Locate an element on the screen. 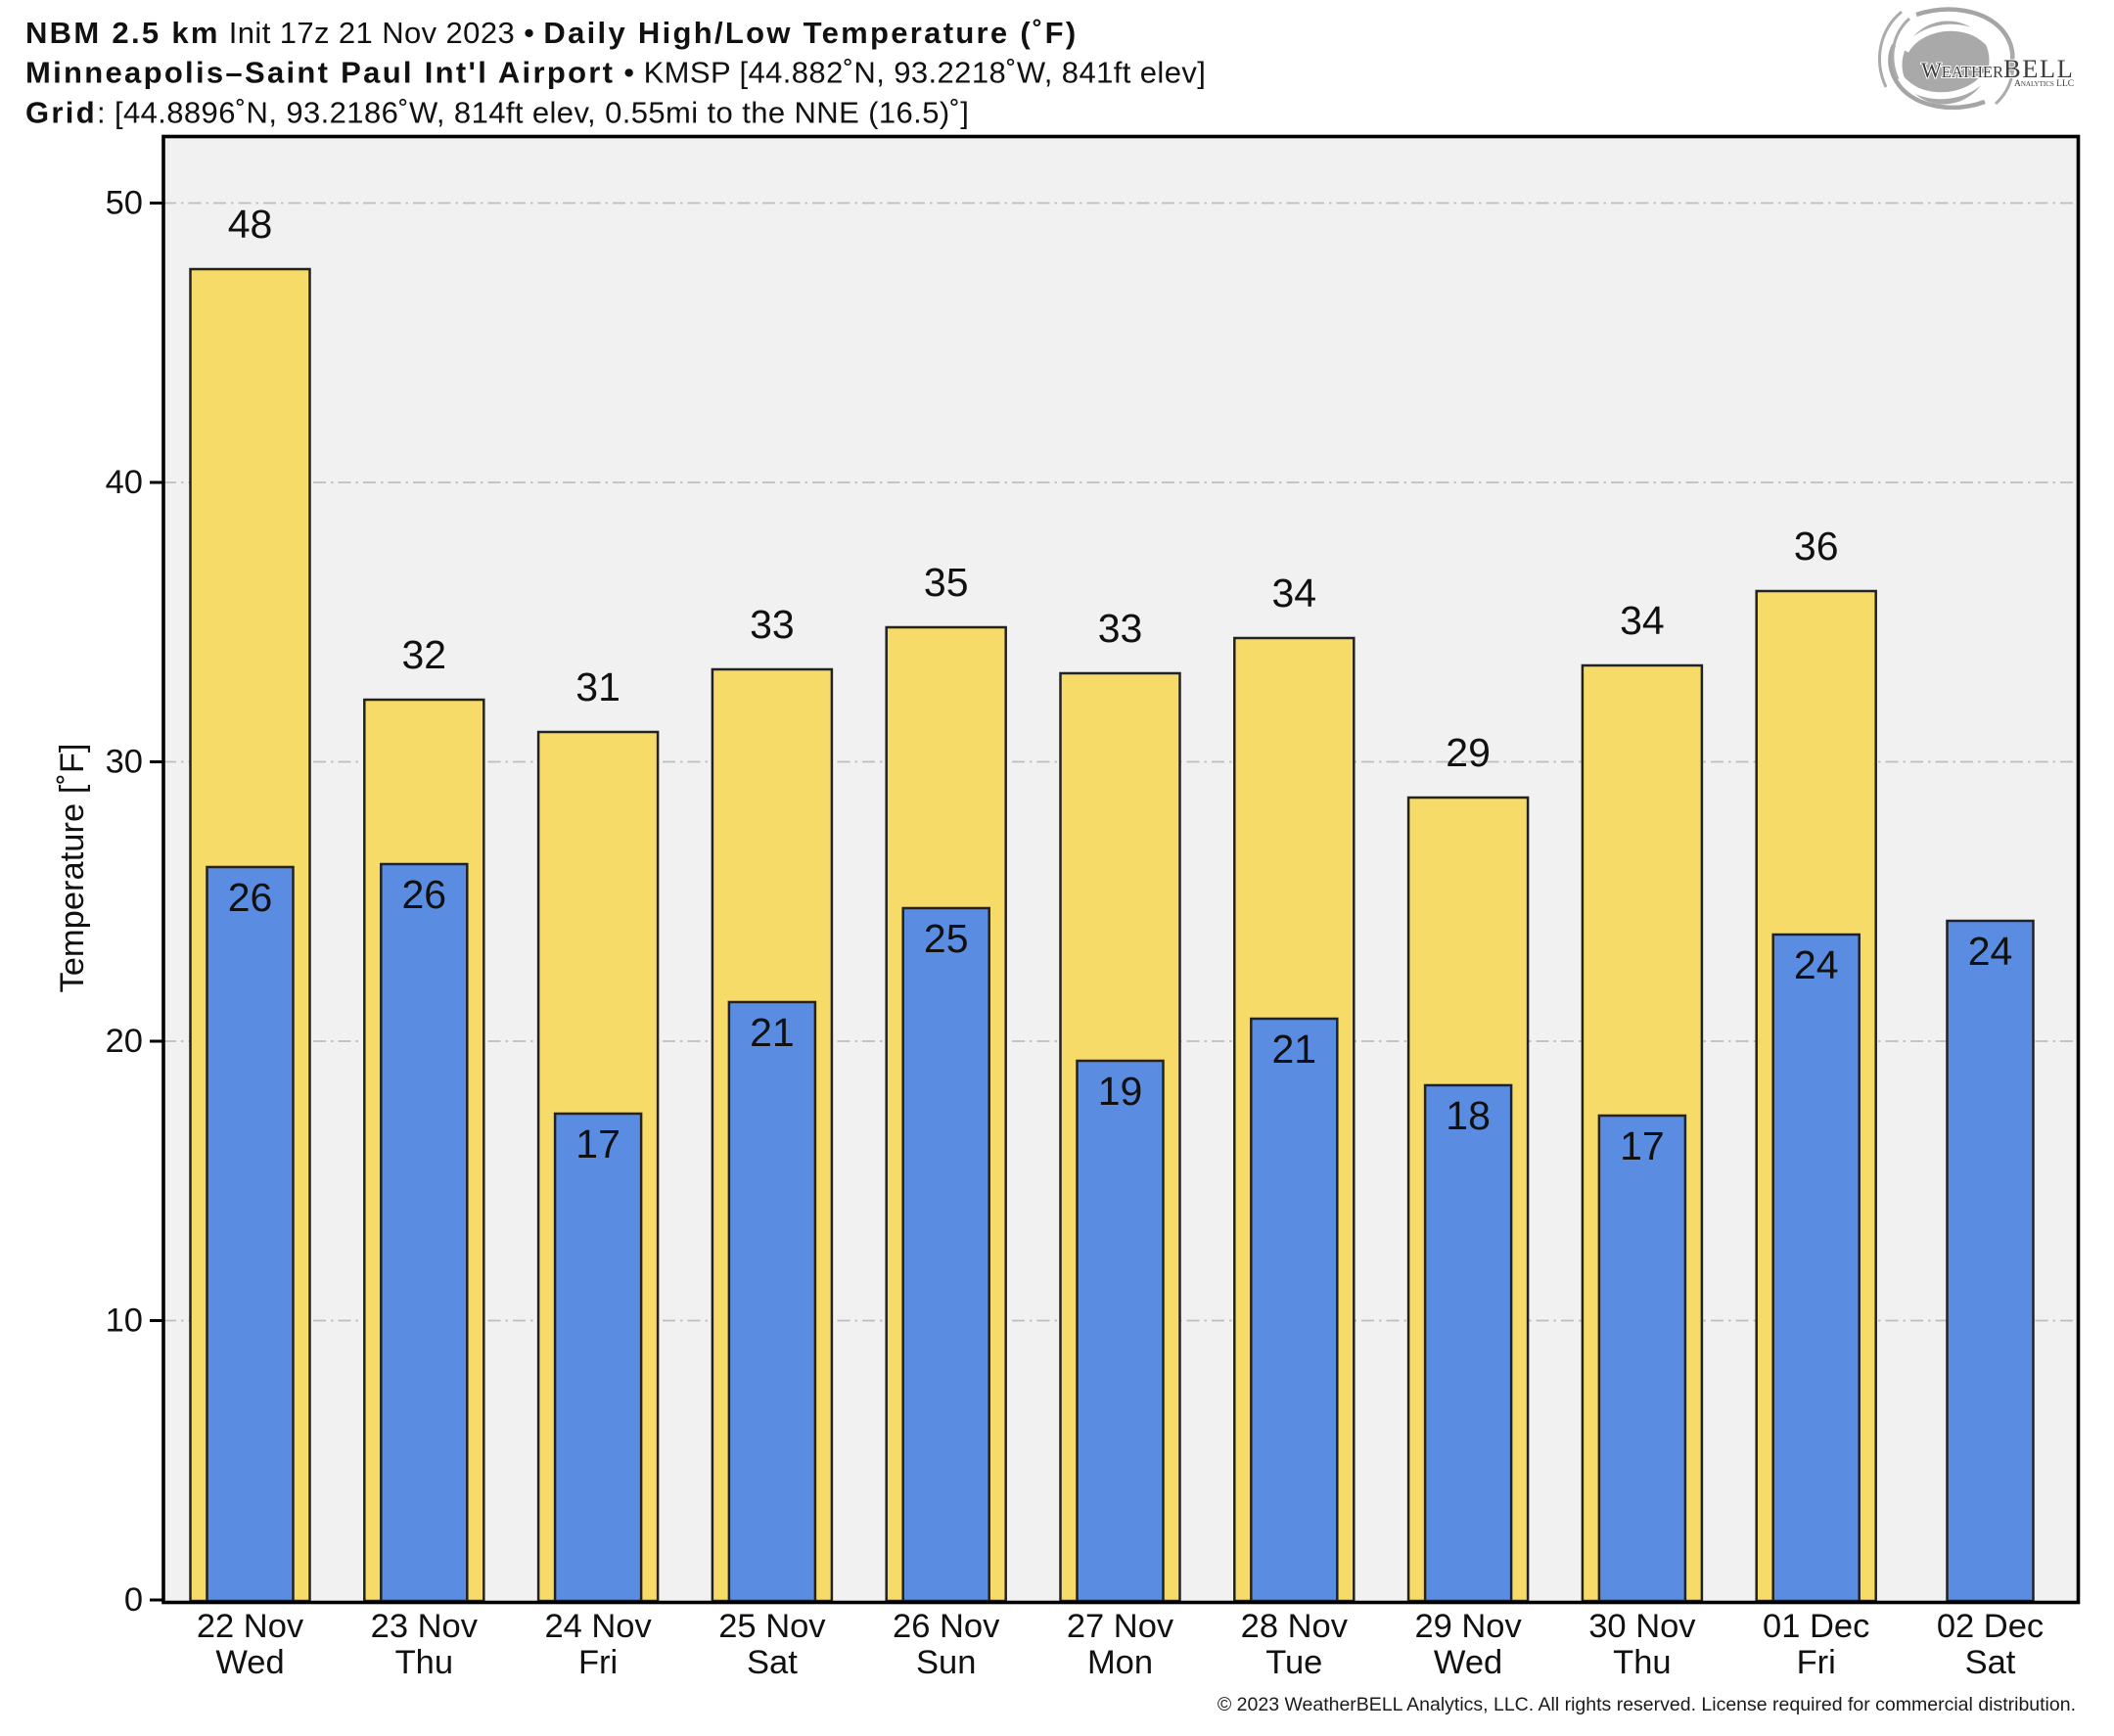  svg-text: Sun is located at coordinates (946, 1662).